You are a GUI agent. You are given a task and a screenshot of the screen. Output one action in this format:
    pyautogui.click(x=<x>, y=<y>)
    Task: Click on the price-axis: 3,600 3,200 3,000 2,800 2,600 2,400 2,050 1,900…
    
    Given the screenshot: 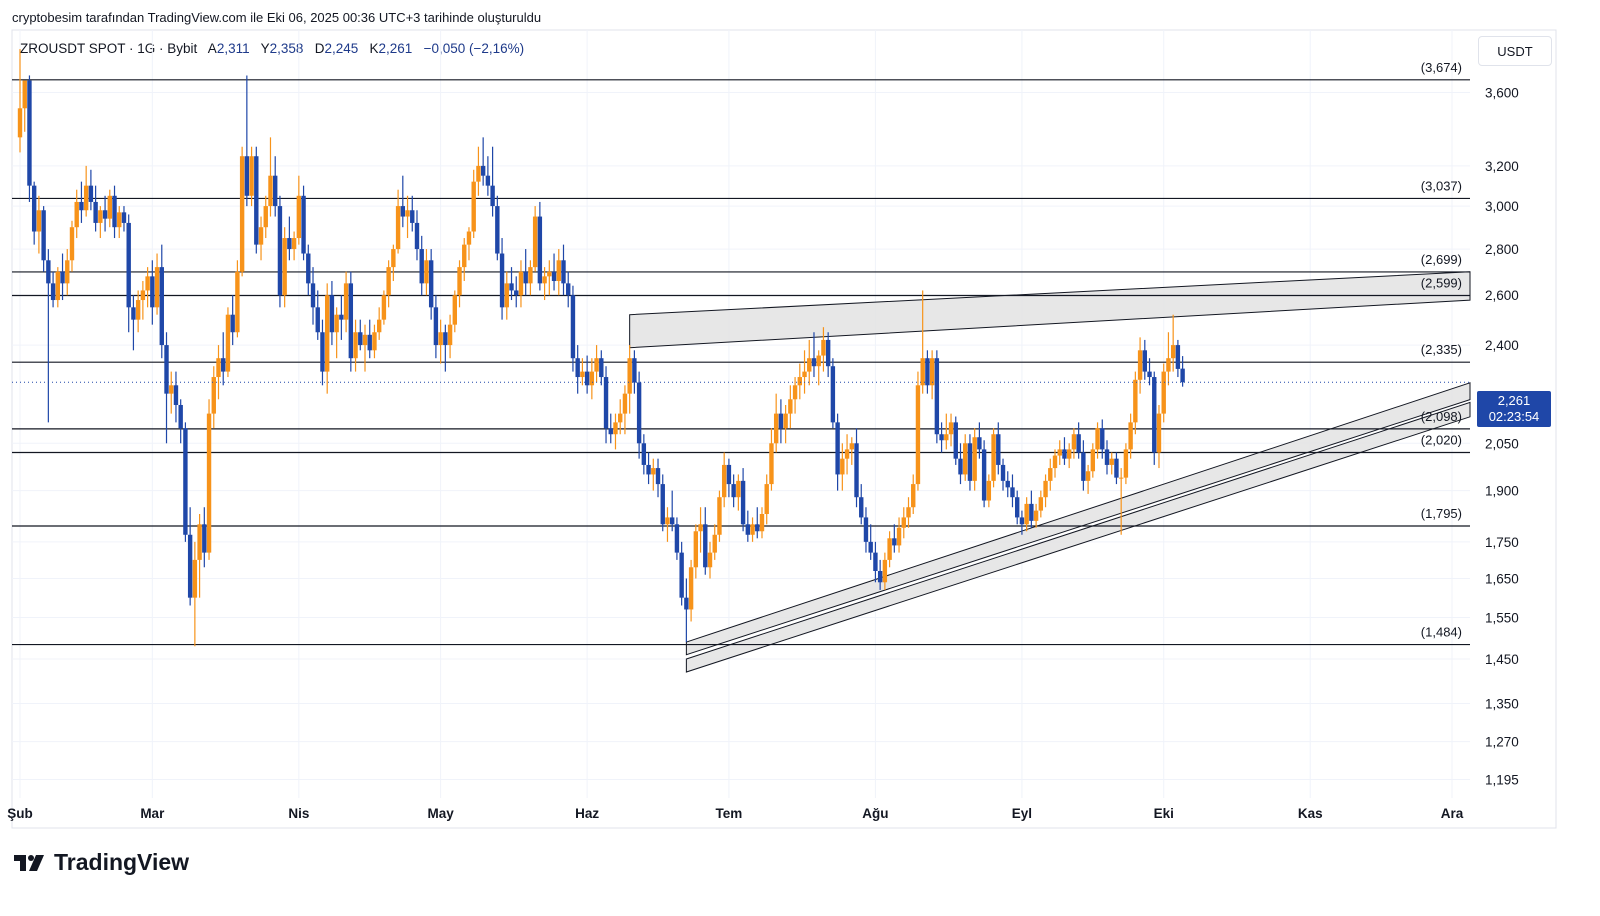 What is the action you would take?
    pyautogui.click(x=1502, y=437)
    